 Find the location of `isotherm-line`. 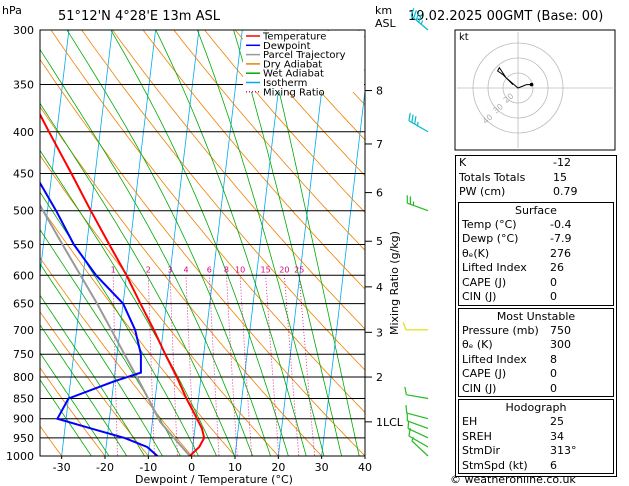

isotherm-line is located at coordinates (303, 243).